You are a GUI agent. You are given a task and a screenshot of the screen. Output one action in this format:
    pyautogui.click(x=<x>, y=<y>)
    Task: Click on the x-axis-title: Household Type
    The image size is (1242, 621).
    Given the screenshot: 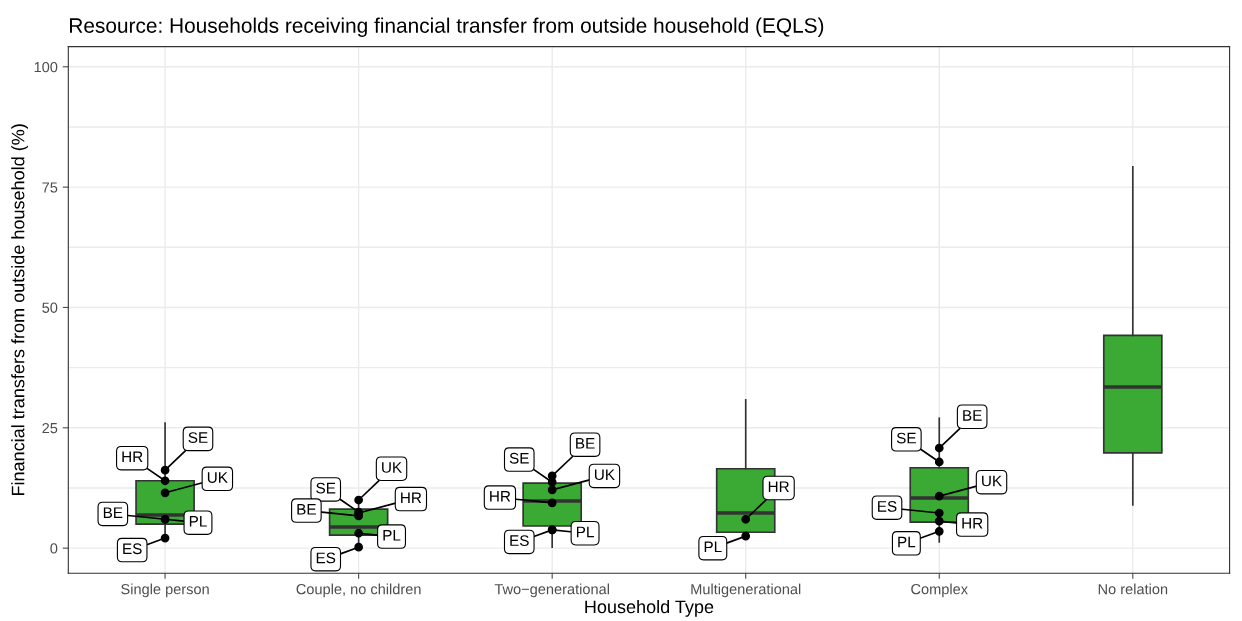 What is the action you would take?
    pyautogui.click(x=649, y=608)
    